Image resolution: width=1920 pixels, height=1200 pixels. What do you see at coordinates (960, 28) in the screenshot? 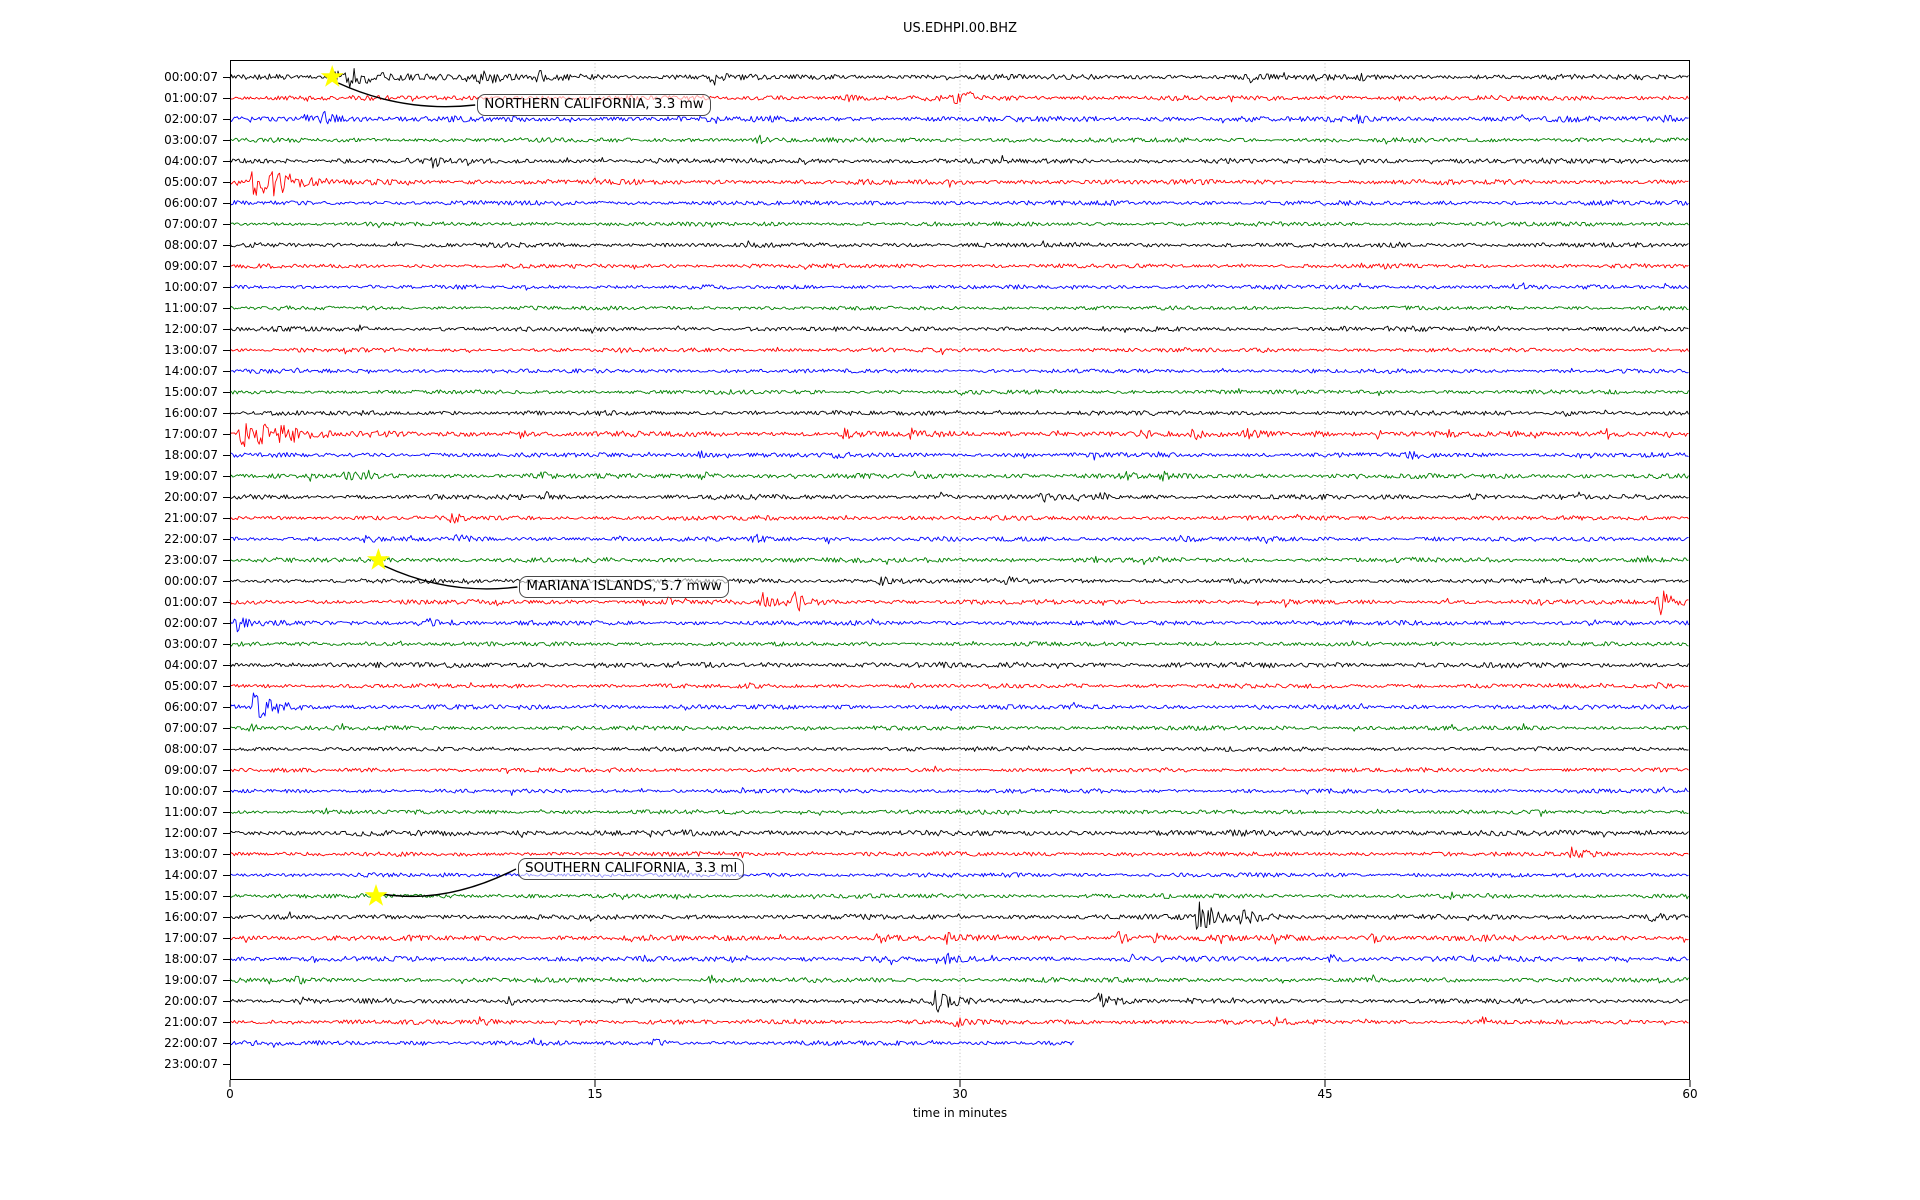
I see `figure-title: US.EDHPI.00.BHZ` at bounding box center [960, 28].